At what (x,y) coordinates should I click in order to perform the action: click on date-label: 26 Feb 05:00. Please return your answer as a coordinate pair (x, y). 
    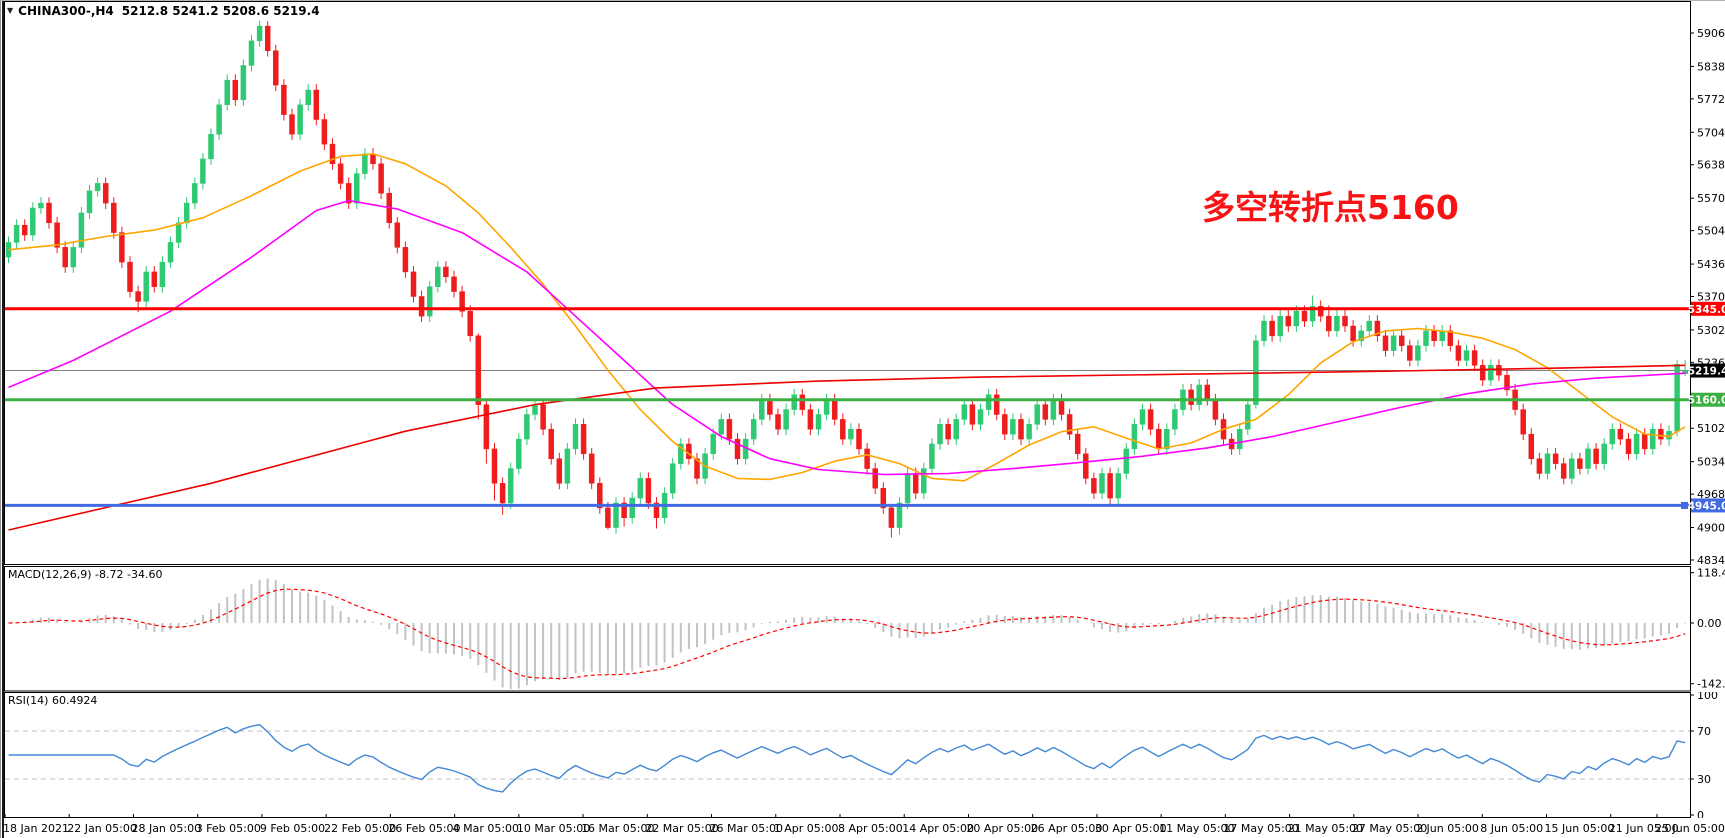
    Looking at the image, I should click on (424, 828).